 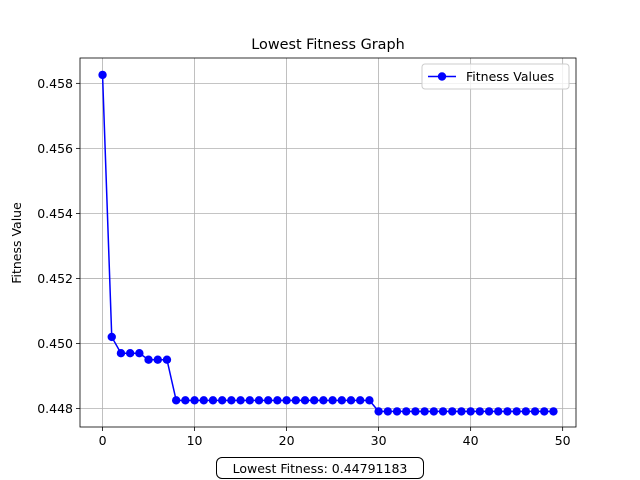 What do you see at coordinates (563, 440) in the screenshot?
I see `x-tick-label: 50` at bounding box center [563, 440].